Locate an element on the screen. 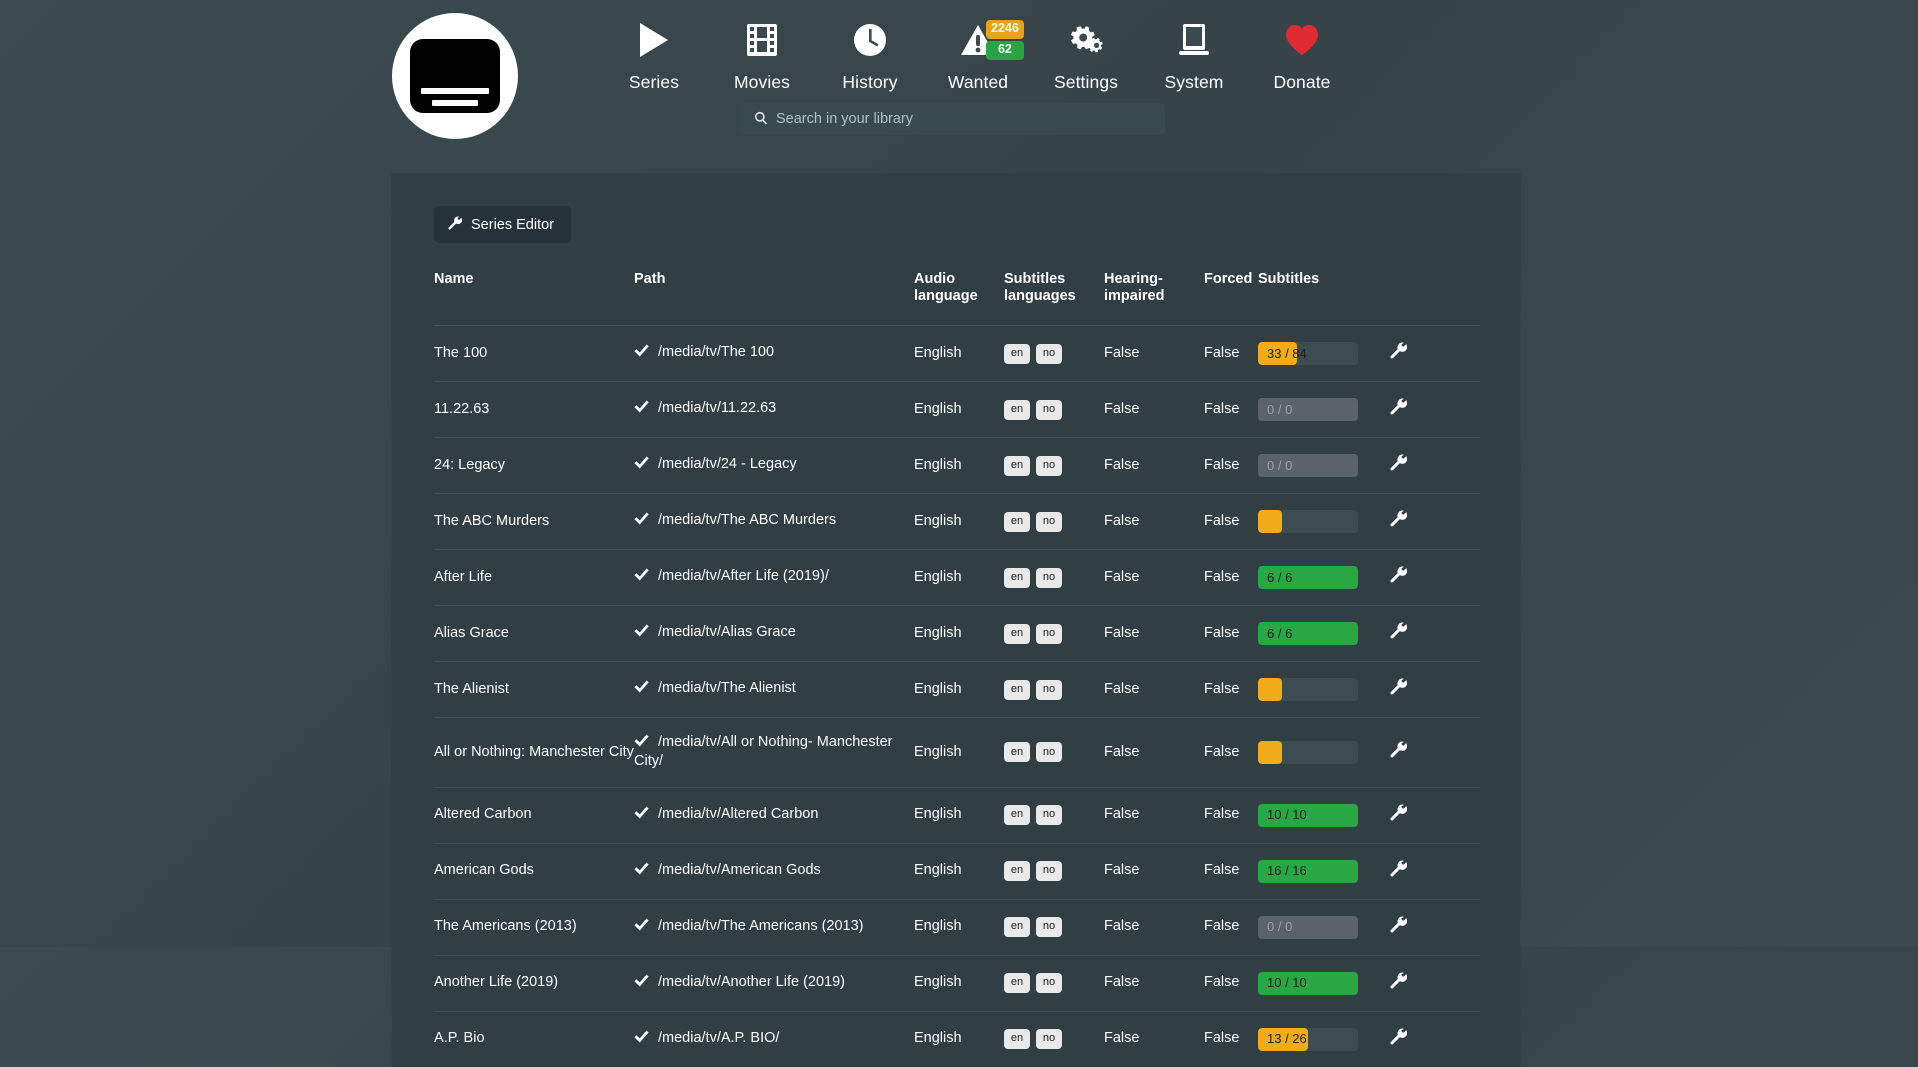  series-name: Altered Carbon is located at coordinates (483, 814).